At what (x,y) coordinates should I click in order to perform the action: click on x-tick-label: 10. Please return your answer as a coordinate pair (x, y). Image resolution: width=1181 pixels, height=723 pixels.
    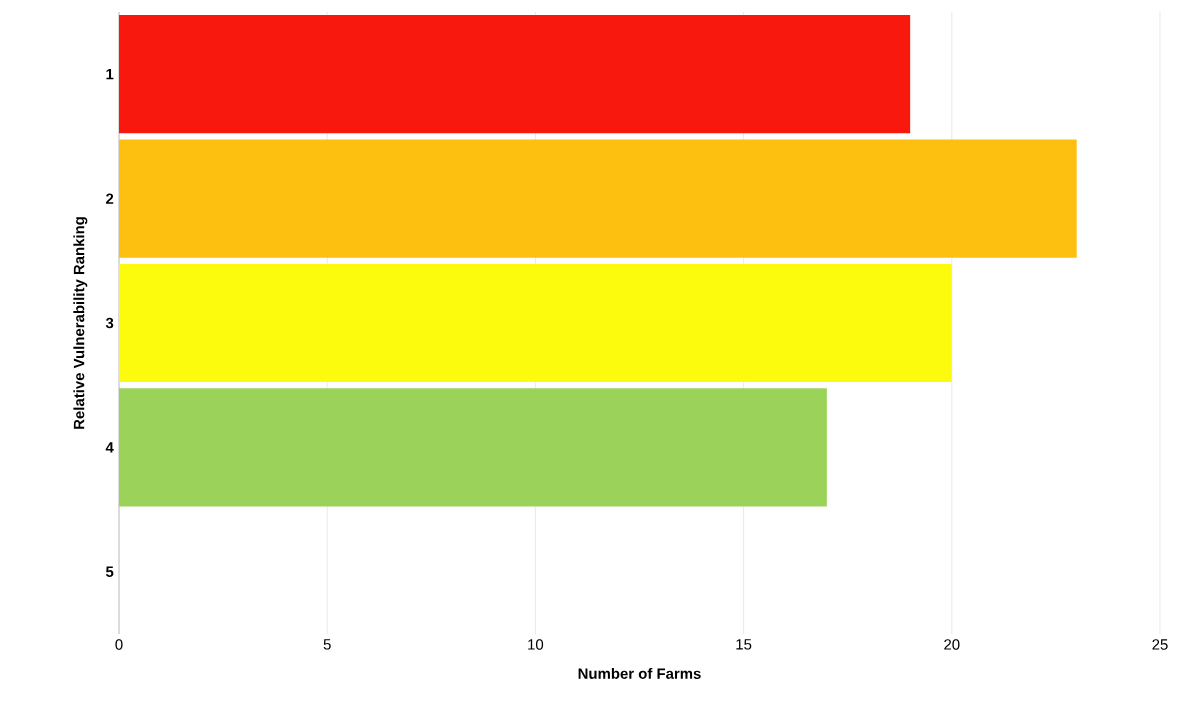
    Looking at the image, I should click on (536, 644).